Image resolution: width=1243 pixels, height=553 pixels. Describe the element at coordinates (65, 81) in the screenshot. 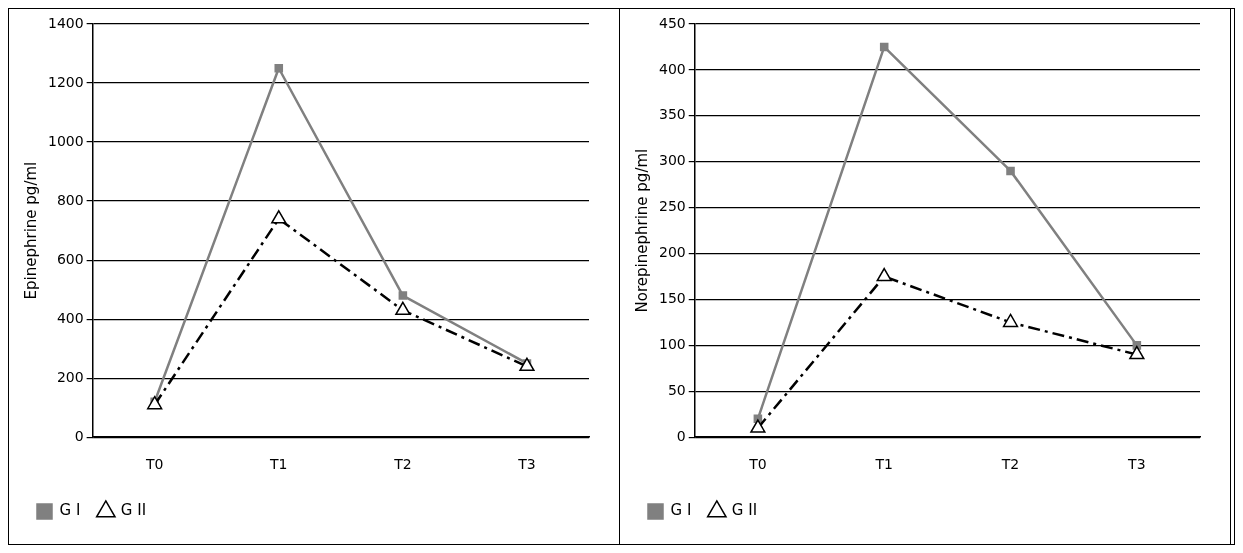

I see `y-tick-label: 1200` at that location.